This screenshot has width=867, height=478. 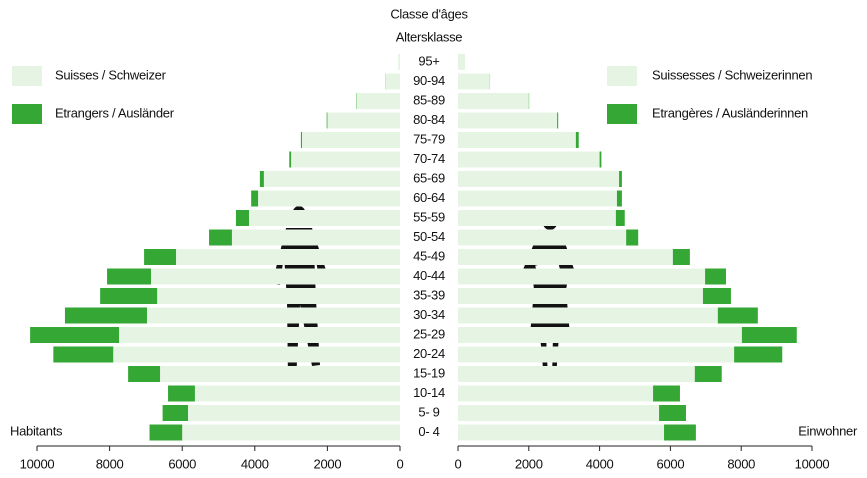 What do you see at coordinates (828, 430) in the screenshot?
I see `right-axis-label: Einwohner` at bounding box center [828, 430].